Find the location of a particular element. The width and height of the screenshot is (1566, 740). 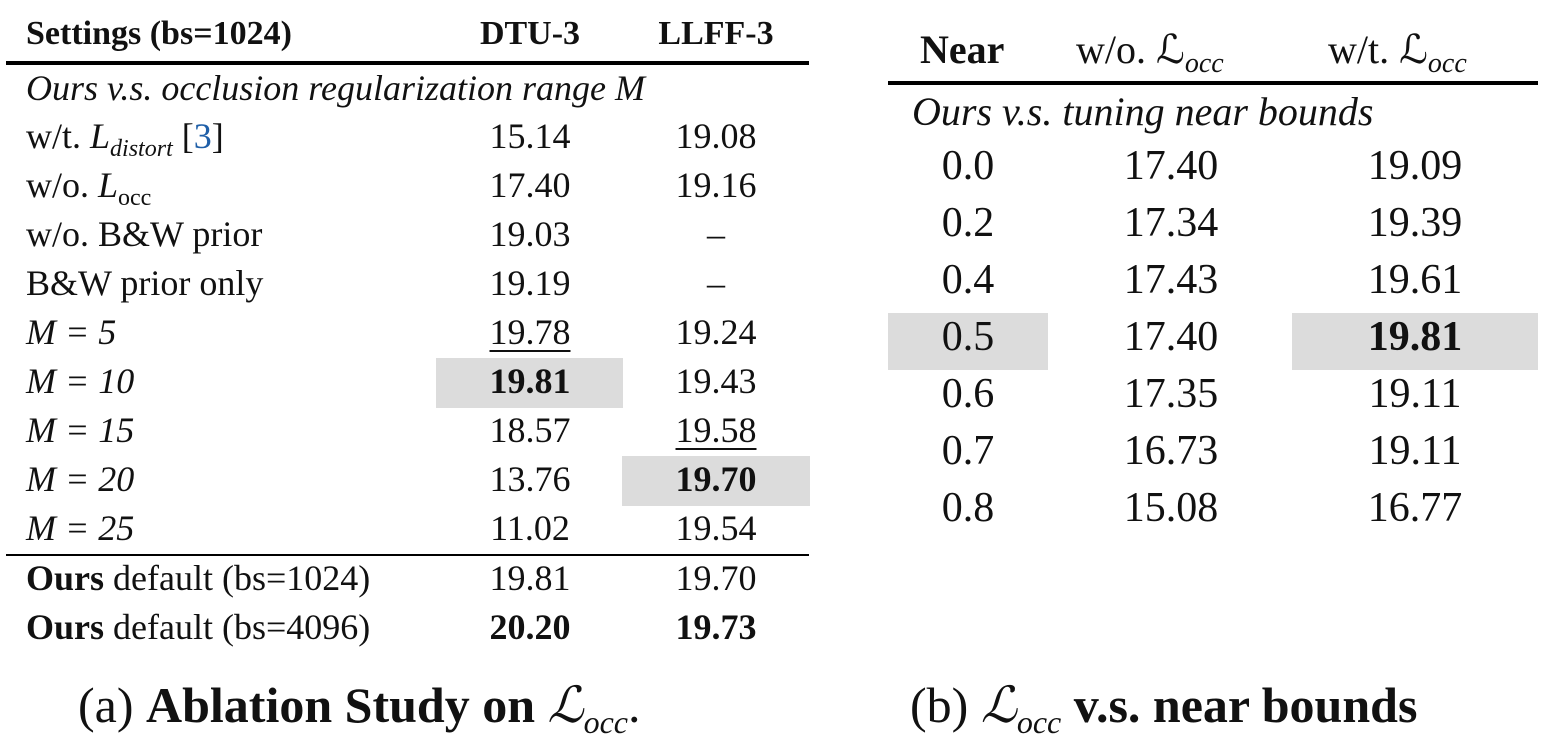

table-a-llff-value: 19.70 is located at coordinates (716, 479).